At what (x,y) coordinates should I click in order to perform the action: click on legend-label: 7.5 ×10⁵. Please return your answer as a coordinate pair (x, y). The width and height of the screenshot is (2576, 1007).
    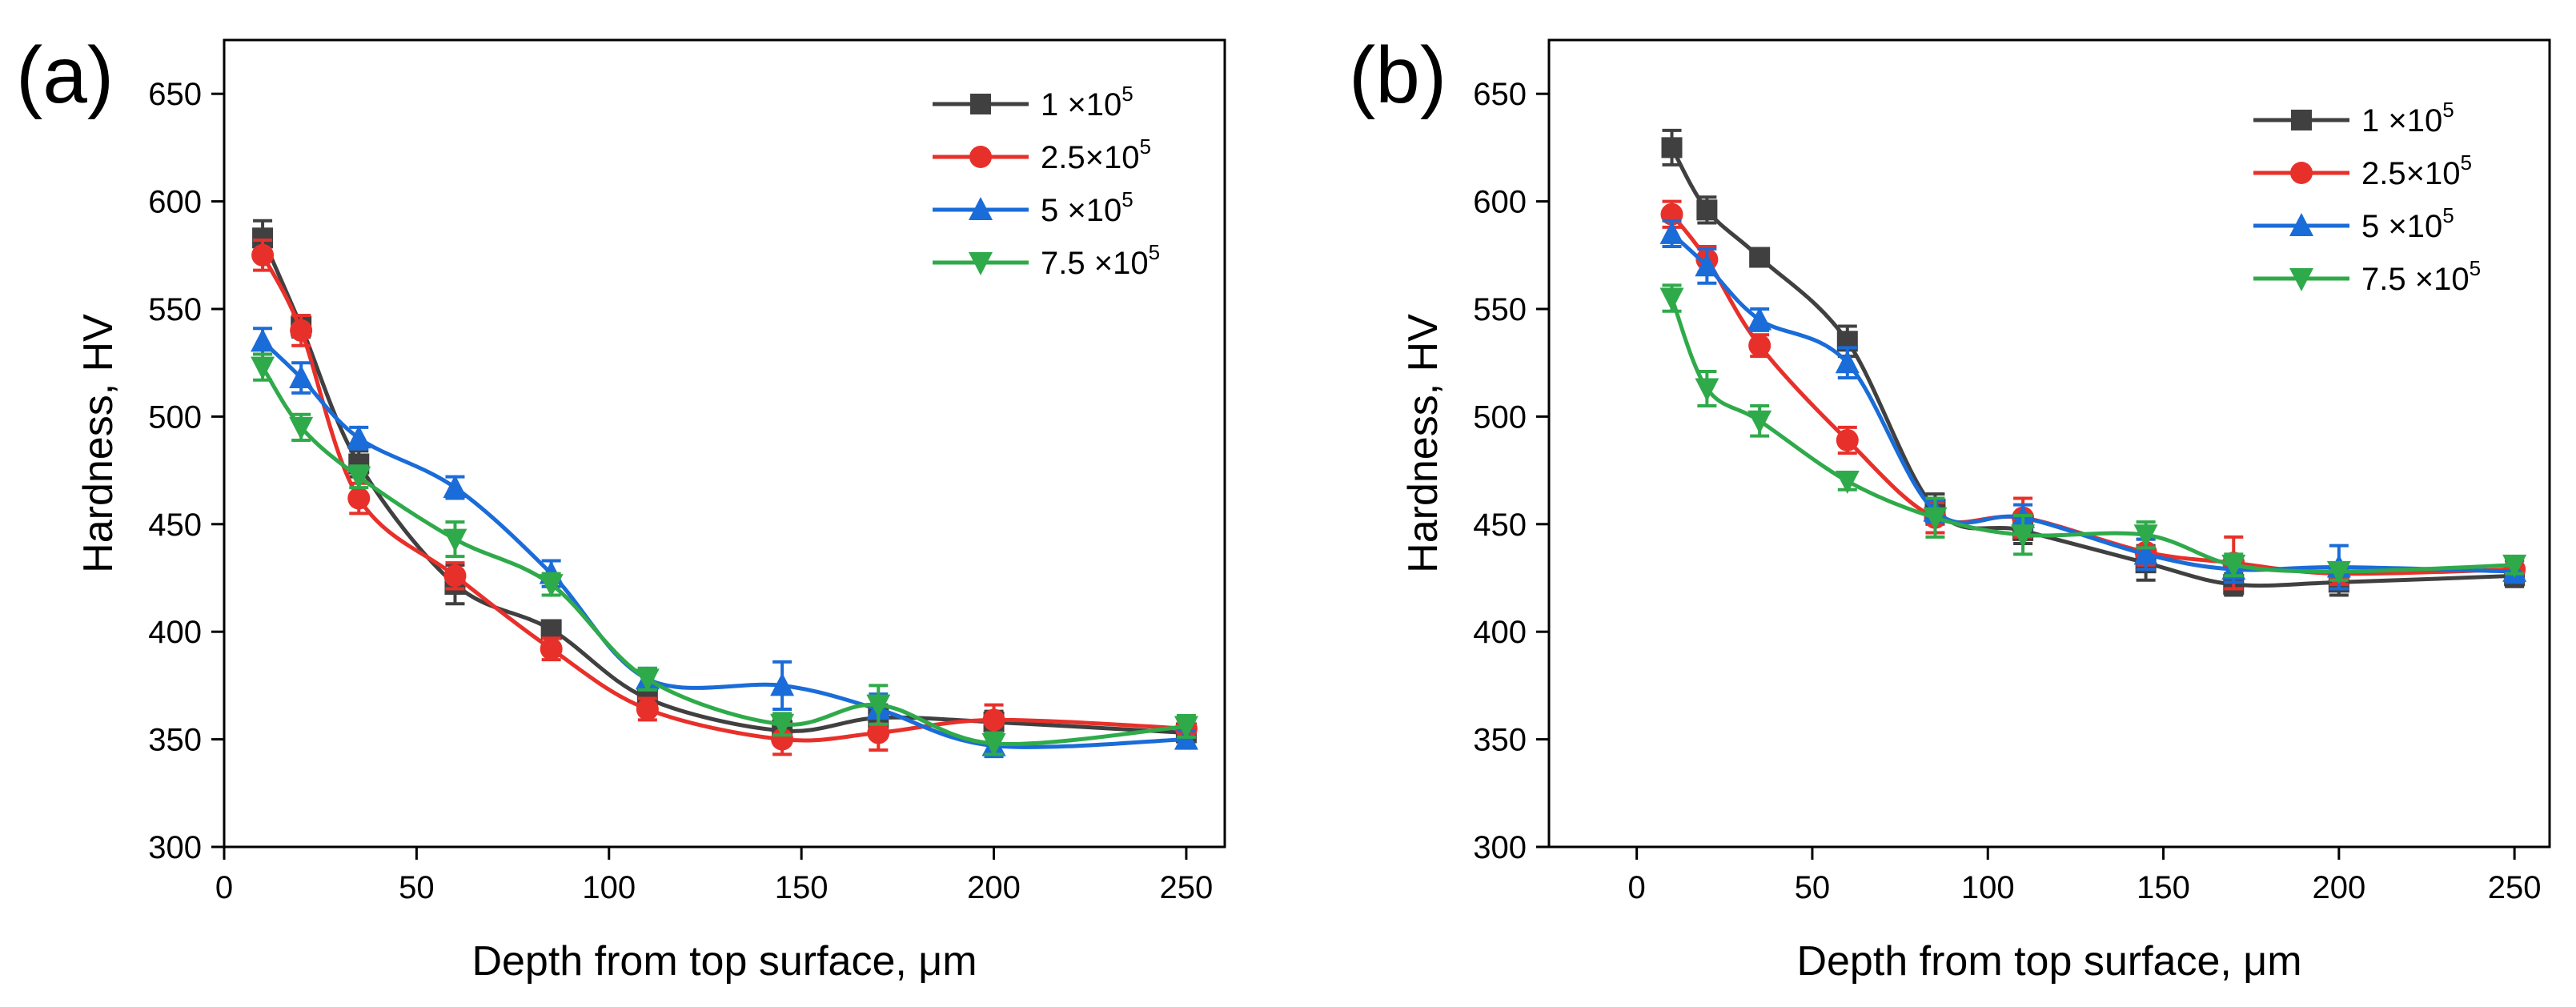
    Looking at the image, I should click on (2421, 276).